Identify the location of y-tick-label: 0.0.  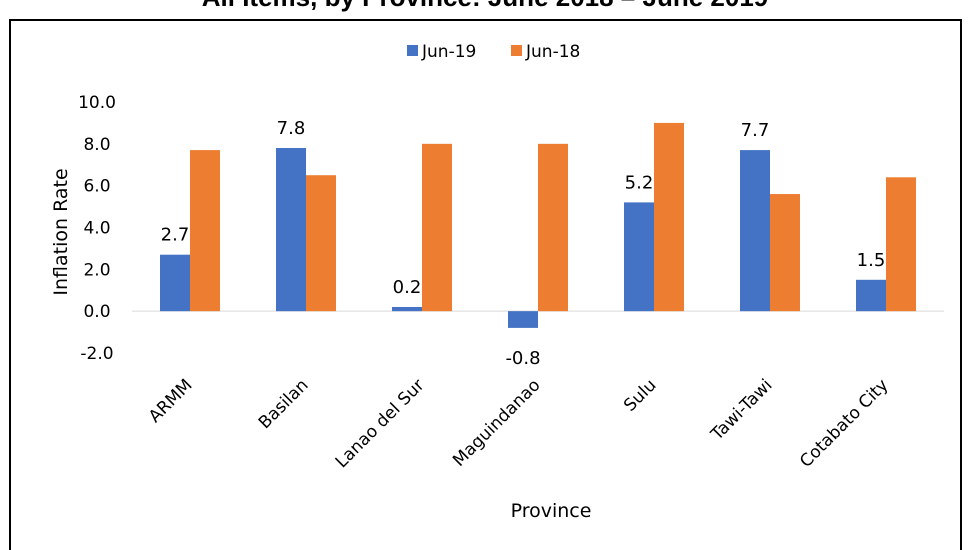
(96, 312).